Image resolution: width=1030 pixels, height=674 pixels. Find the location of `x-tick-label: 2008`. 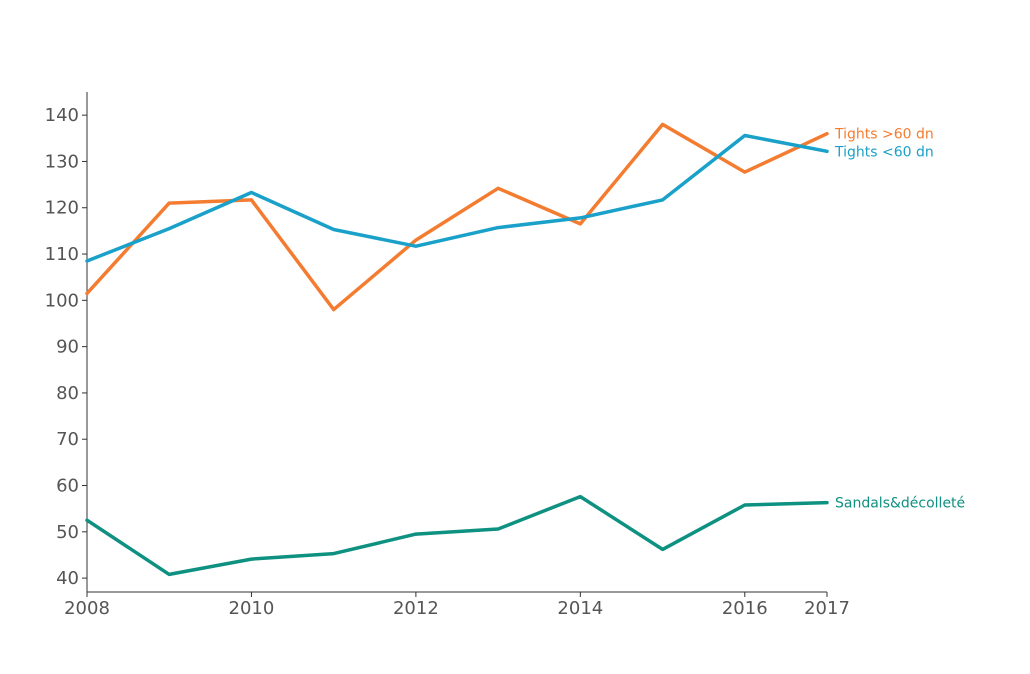

x-tick-label: 2008 is located at coordinates (87, 608).